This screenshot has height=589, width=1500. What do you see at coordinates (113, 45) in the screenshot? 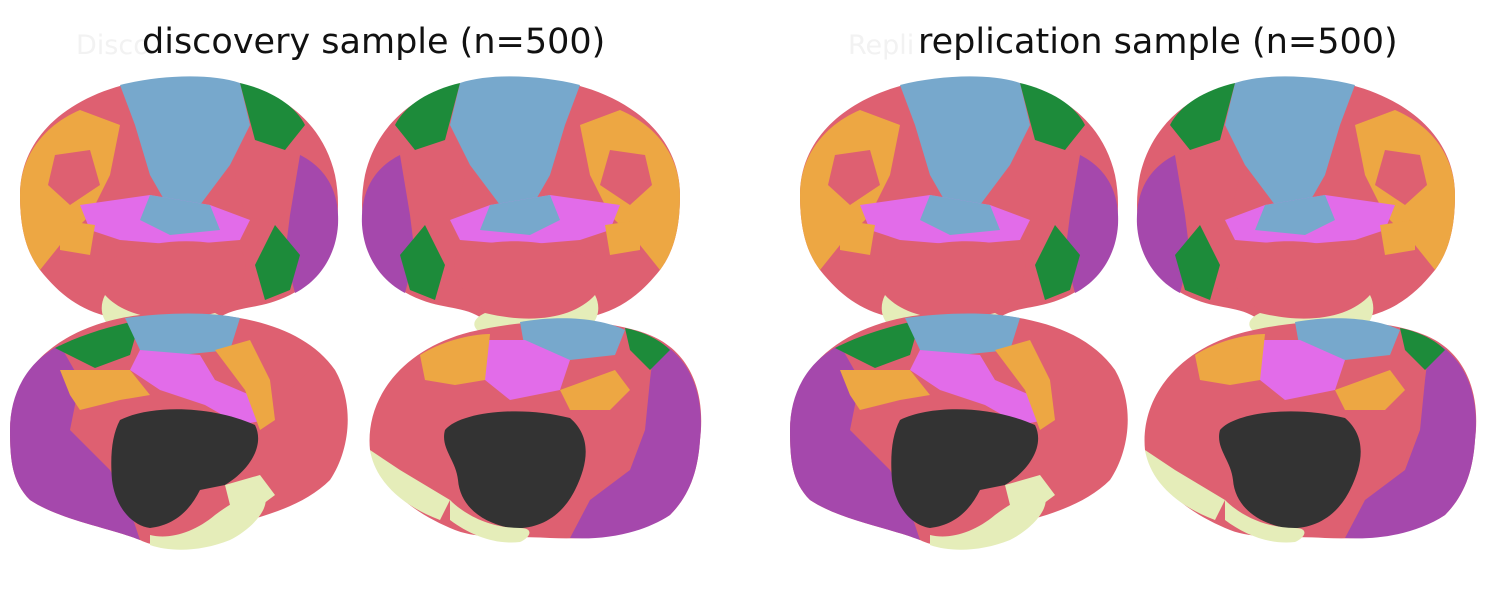
I see `ghost-text: Disco` at bounding box center [113, 45].